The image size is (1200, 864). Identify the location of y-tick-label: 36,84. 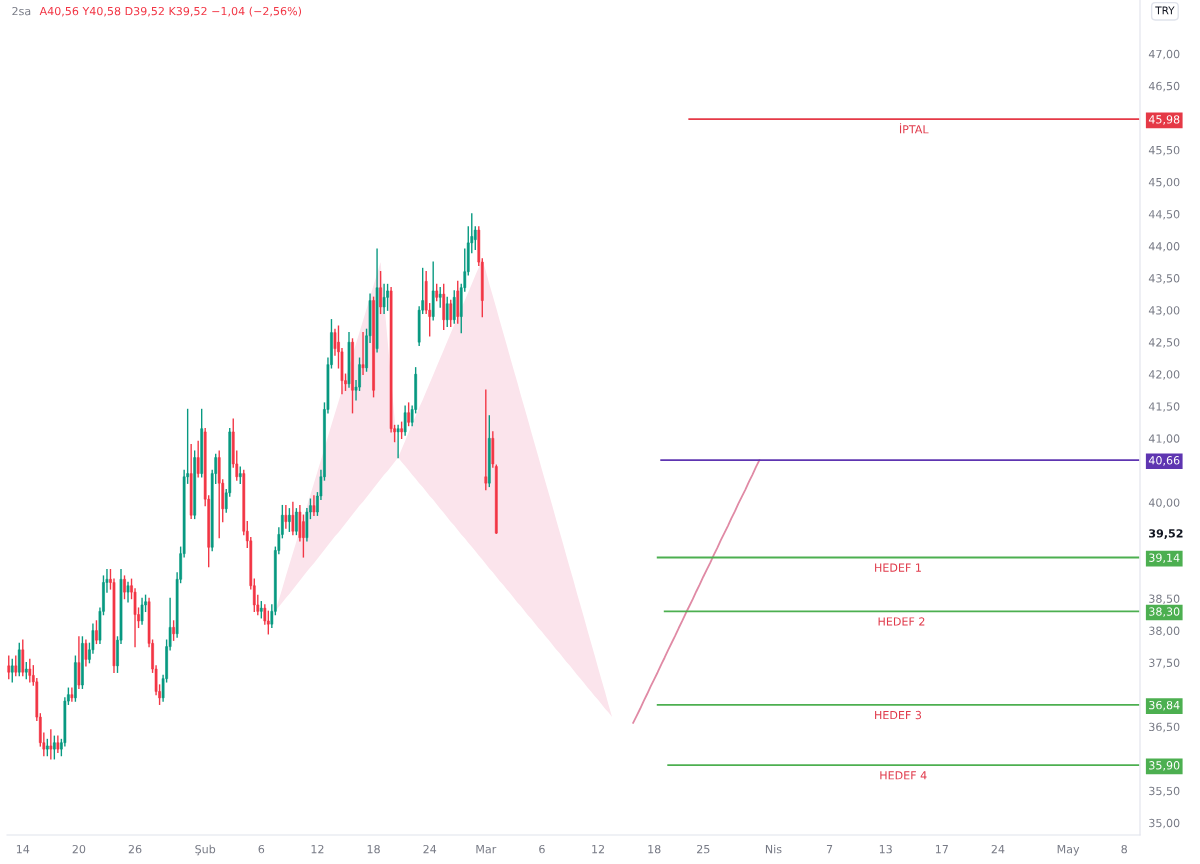
(1164, 705).